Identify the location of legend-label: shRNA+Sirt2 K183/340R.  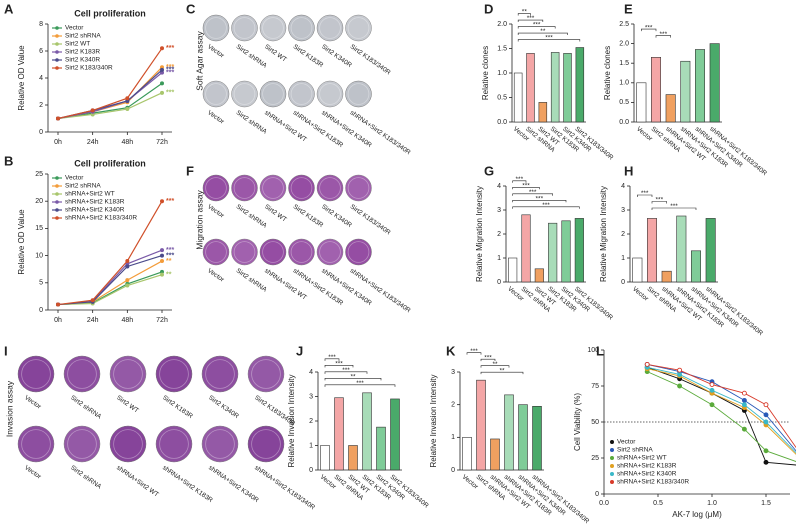
(653, 482).